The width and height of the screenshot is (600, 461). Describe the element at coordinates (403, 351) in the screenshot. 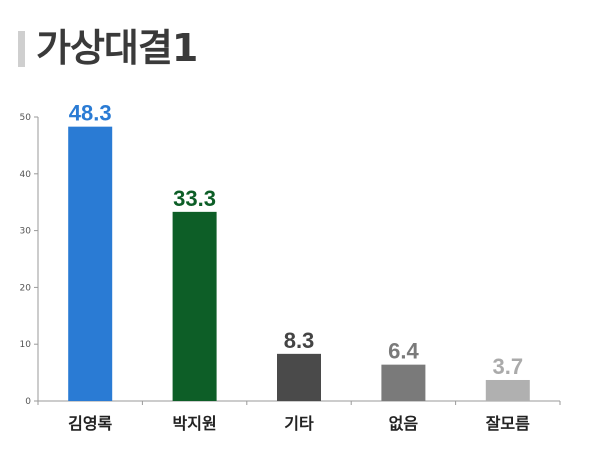

I see `value-label: 6.4` at that location.